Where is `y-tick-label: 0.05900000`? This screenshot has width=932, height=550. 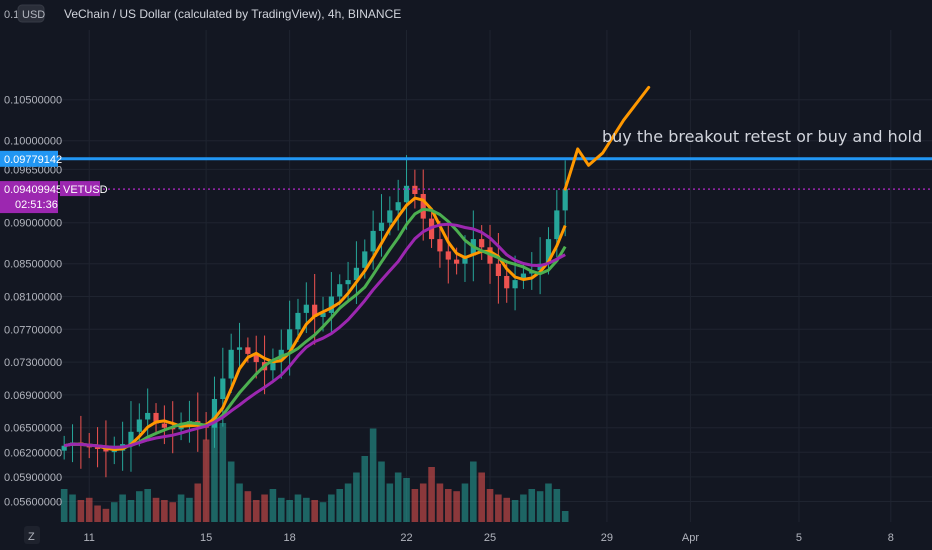 y-tick-label: 0.05900000 is located at coordinates (33, 478).